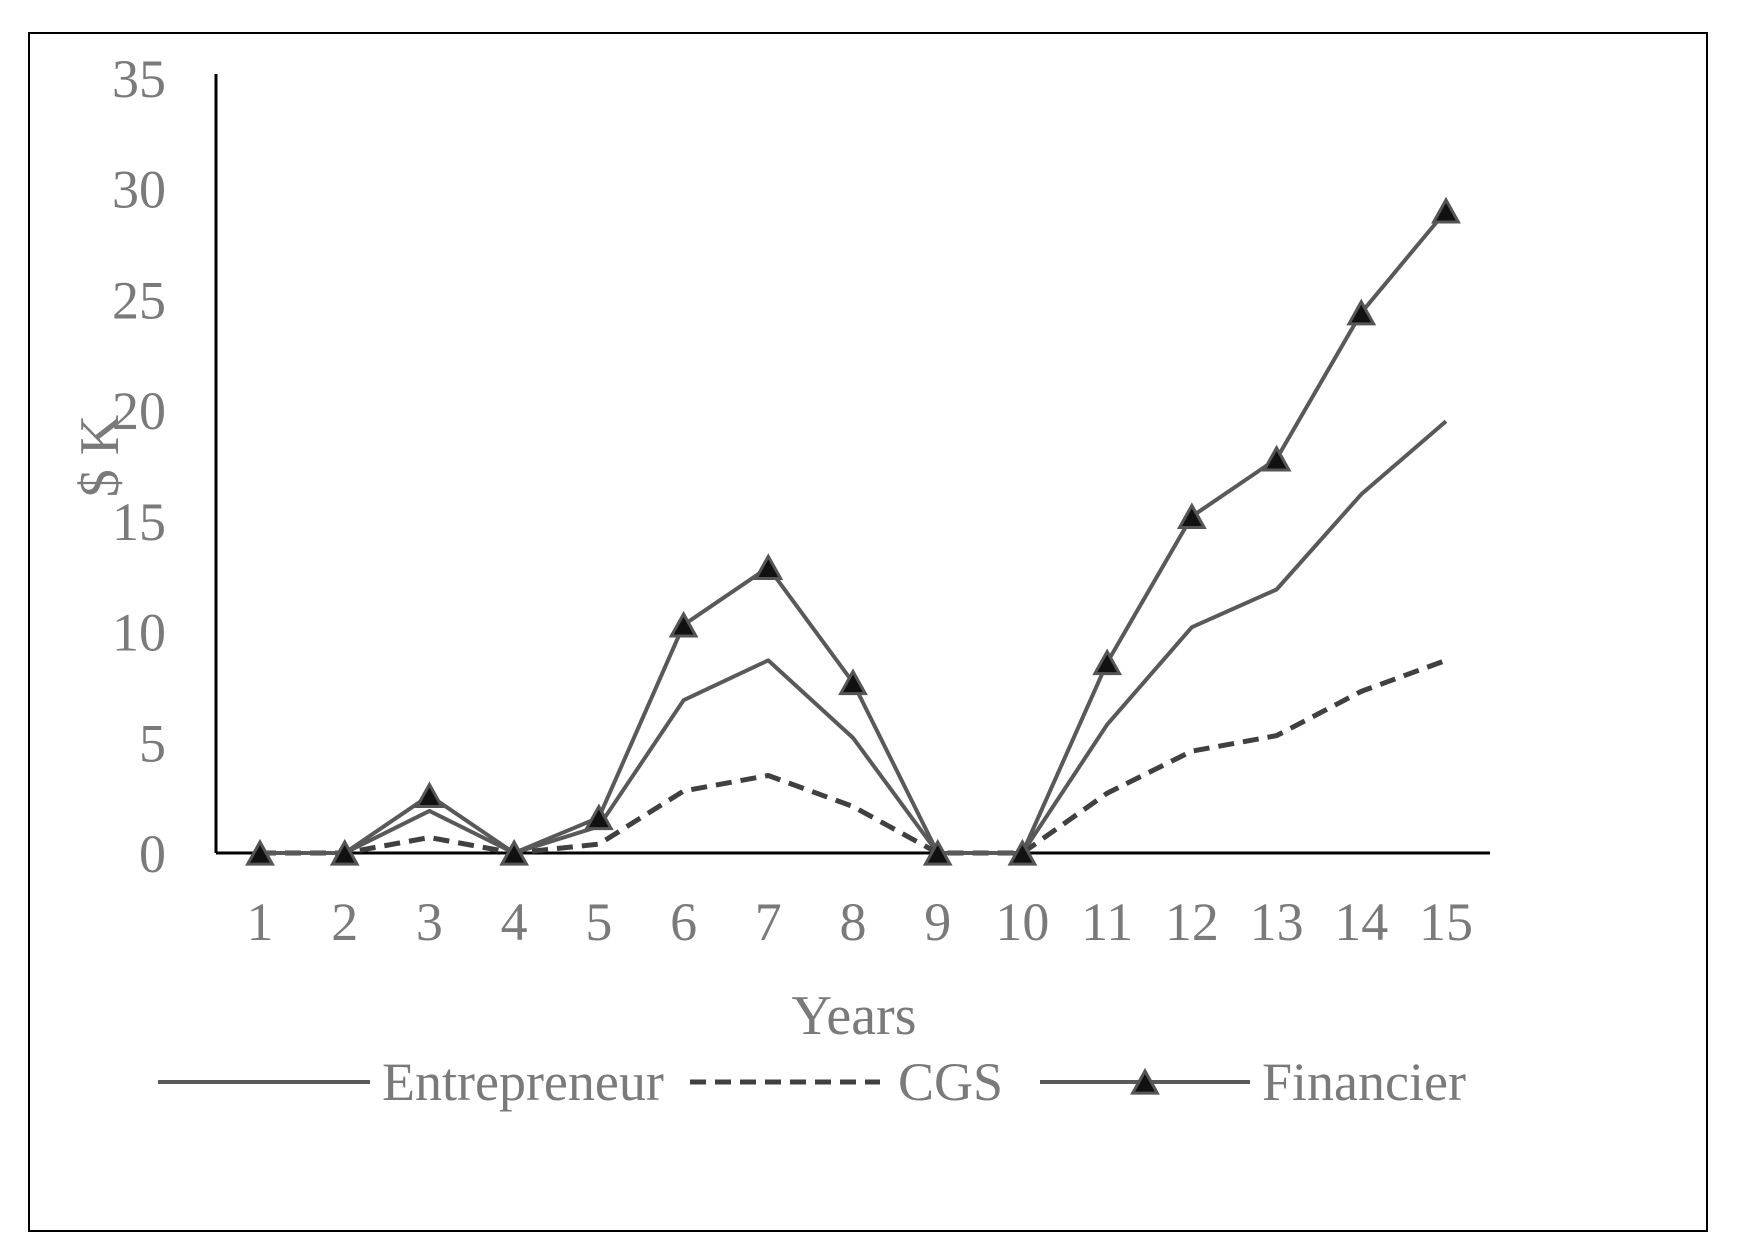 Image resolution: width=1742 pixels, height=1251 pixels. What do you see at coordinates (1364, 1082) in the screenshot?
I see `legend-label: Financier` at bounding box center [1364, 1082].